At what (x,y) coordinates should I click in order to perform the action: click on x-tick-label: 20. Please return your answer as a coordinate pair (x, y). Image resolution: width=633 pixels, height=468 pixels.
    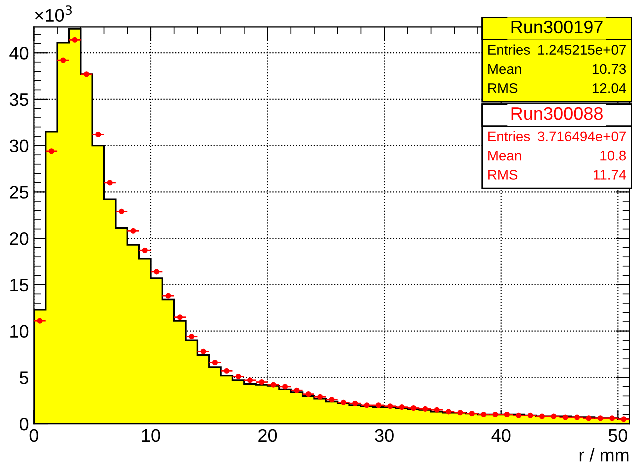
    Looking at the image, I should click on (268, 435).